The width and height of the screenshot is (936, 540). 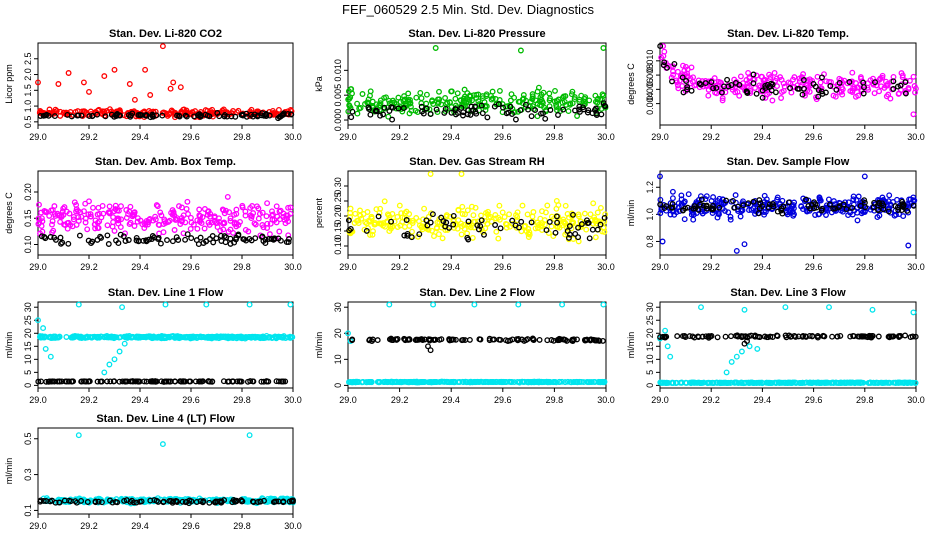 What do you see at coordinates (28, 245) in the screenshot?
I see `y-tick-label: 0.10` at bounding box center [28, 245].